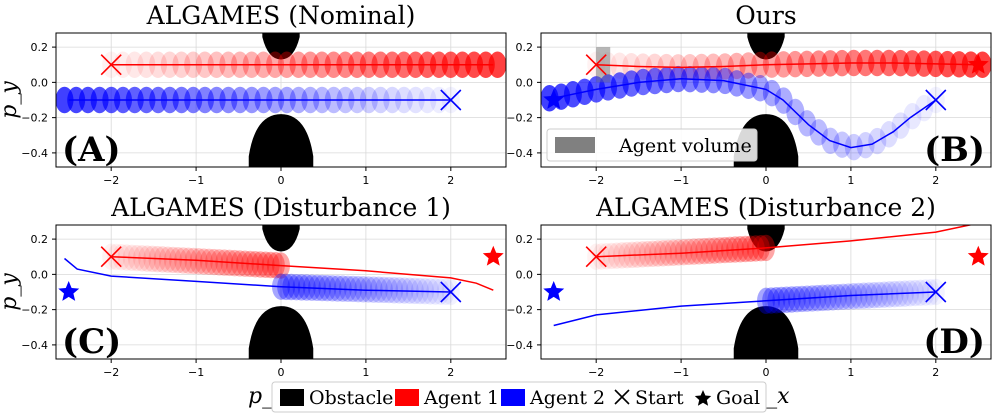  What do you see at coordinates (407, 397) in the screenshot?
I see `legend-agent1-swatch` at bounding box center [407, 397].